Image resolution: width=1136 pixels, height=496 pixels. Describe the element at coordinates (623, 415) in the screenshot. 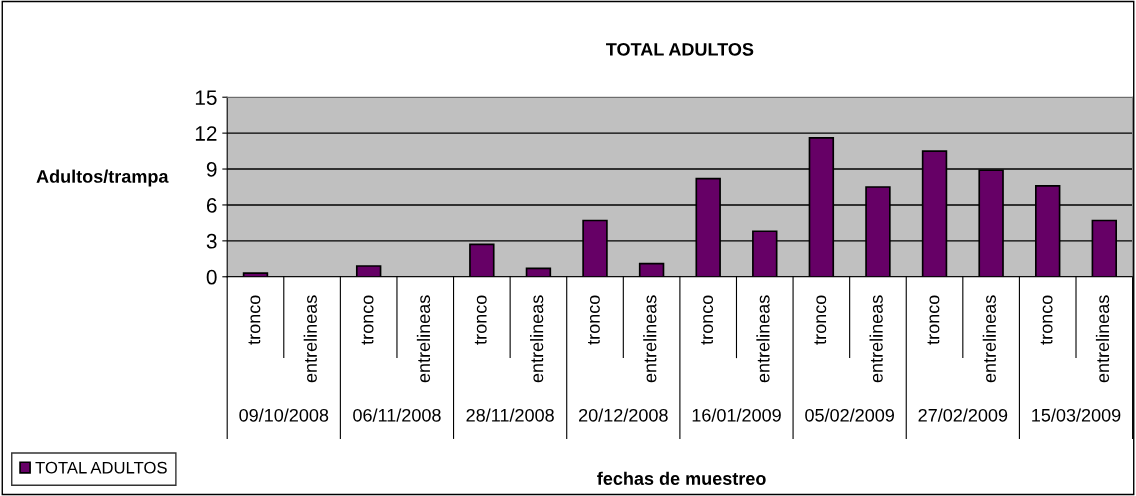

I see `text: 20/12/2008` at that location.